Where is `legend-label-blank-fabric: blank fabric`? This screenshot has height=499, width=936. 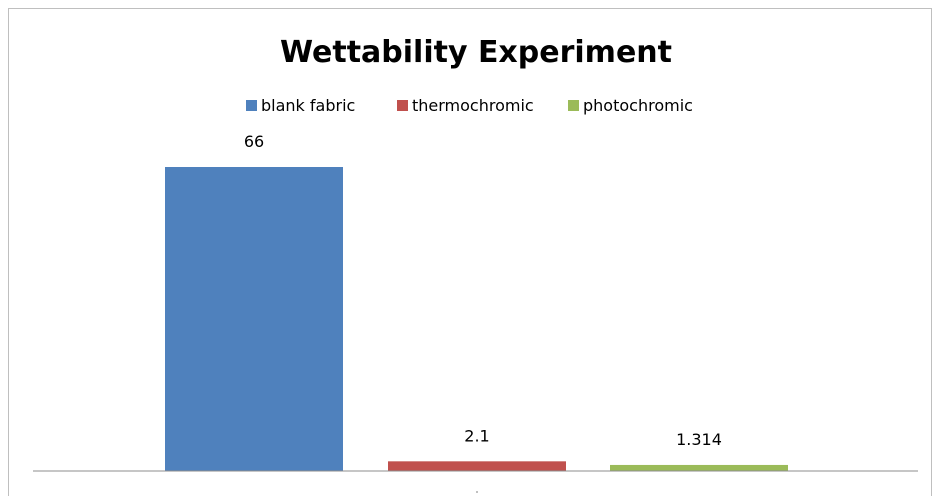
legend-label-blank-fabric: blank fabric is located at coordinates (308, 105).